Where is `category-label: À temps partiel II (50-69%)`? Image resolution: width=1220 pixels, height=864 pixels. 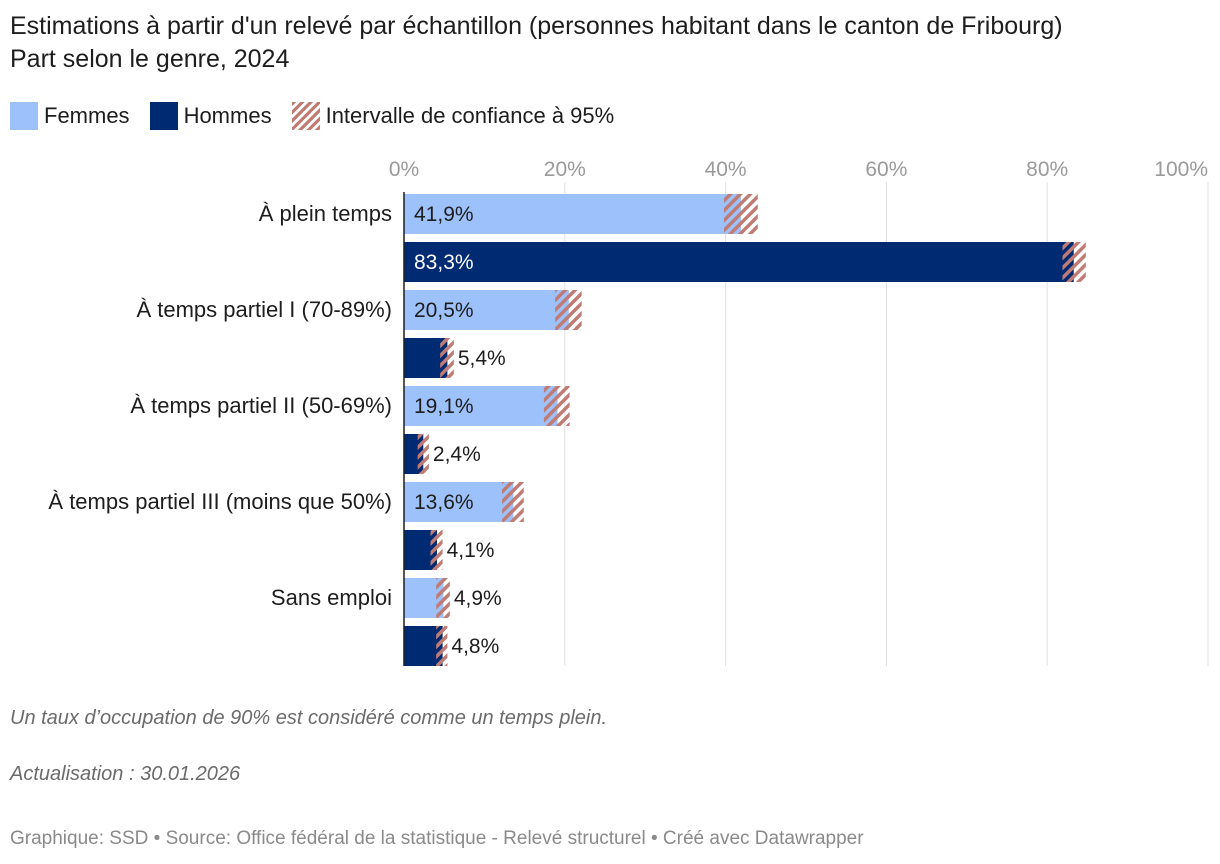
category-label: À temps partiel II (50-69%) is located at coordinates (261, 405).